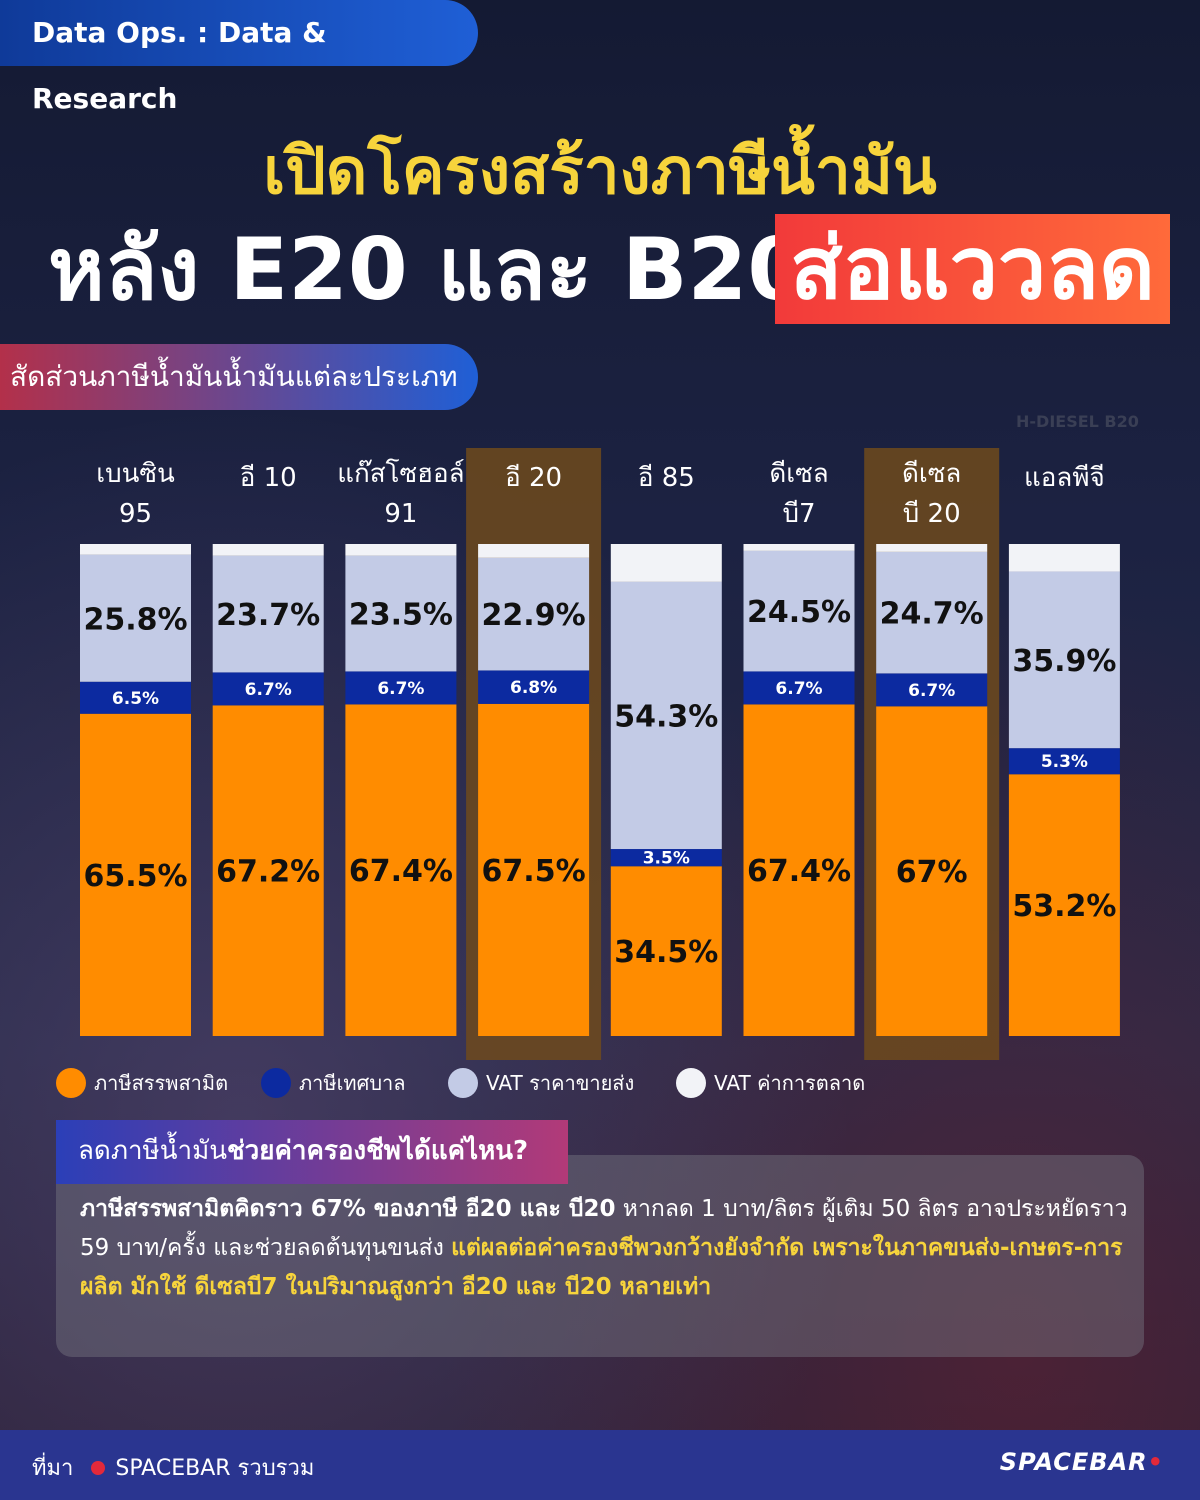  I want to click on bar-segment-s1-c4, so click(666, 858).